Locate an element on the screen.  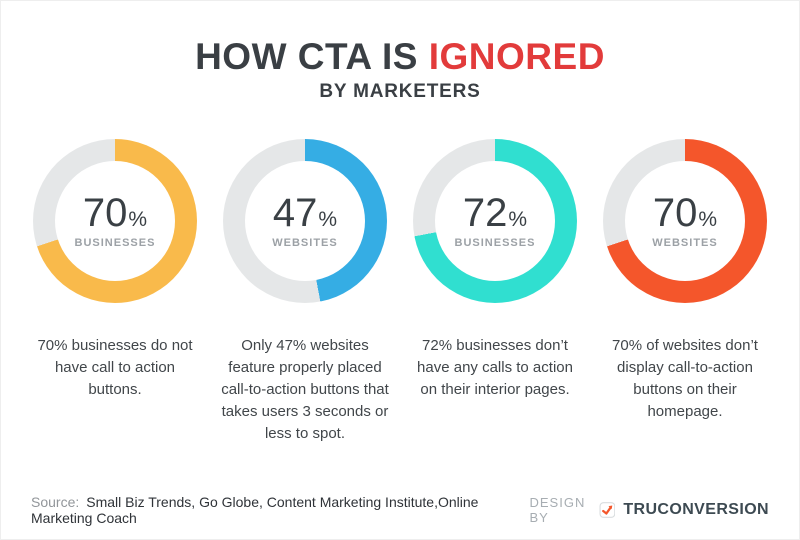
donut-chart-3: 72% BUSINESSES is located at coordinates (495, 220).